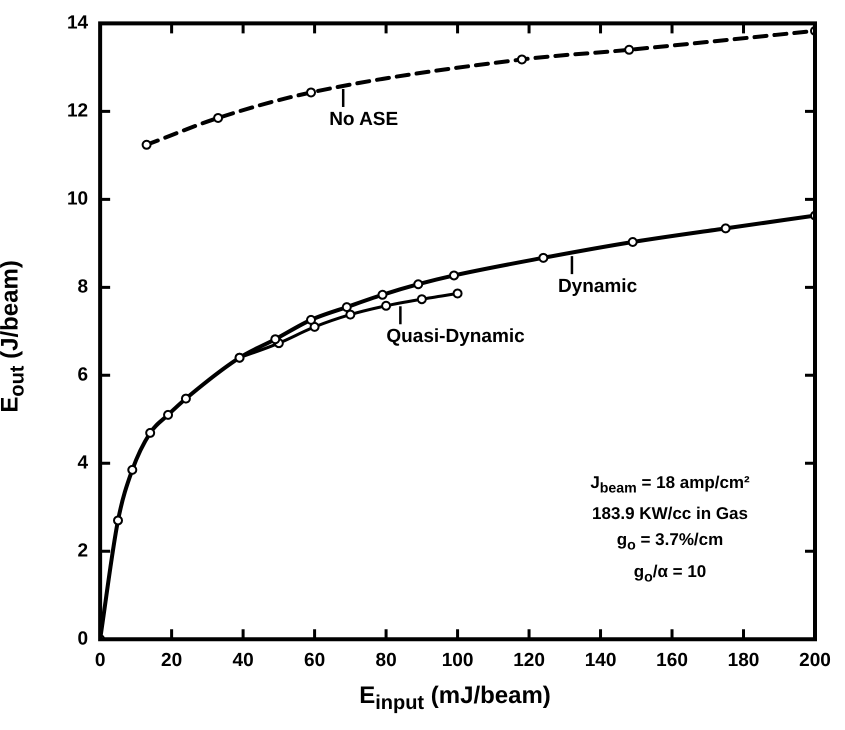 The height and width of the screenshot is (730, 845). Describe the element at coordinates (455, 698) in the screenshot. I see `x-axis-title: E$_{input}$ (mJ/beam)` at that location.